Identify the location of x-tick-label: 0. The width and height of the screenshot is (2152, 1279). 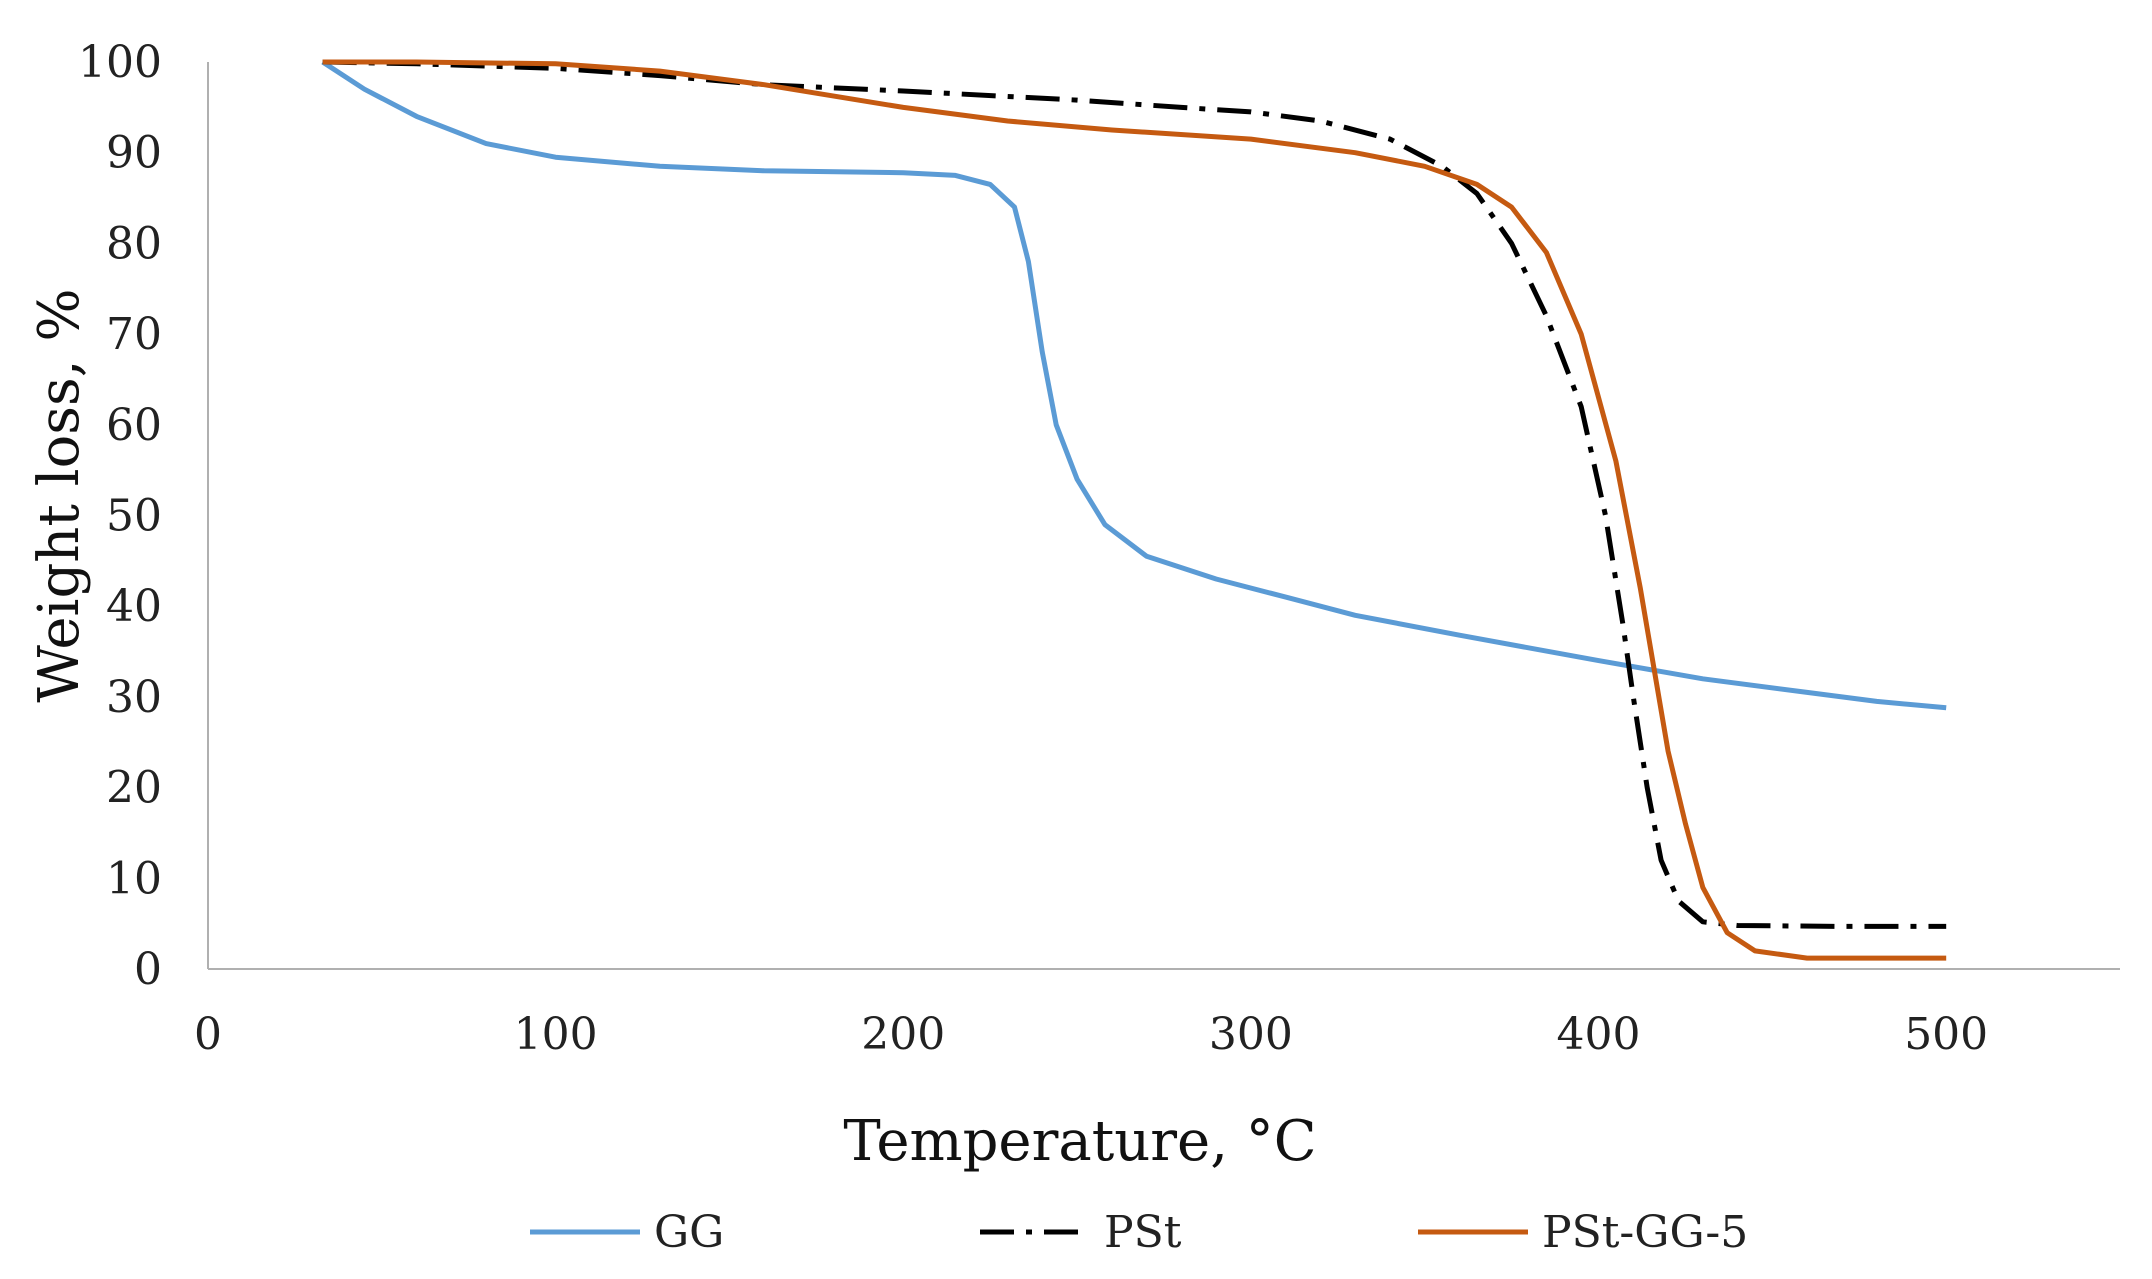
(208, 1034).